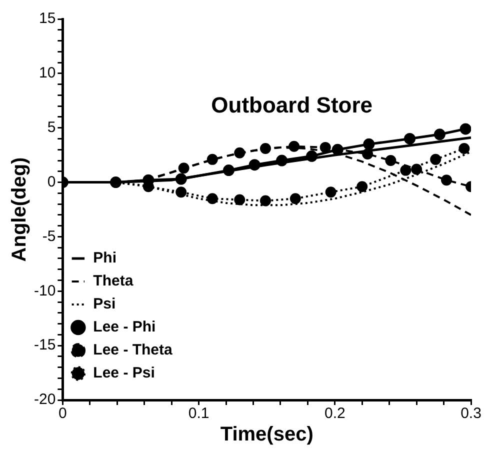 The image size is (493, 455). I want to click on x-tick-label: 0, so click(62, 413).